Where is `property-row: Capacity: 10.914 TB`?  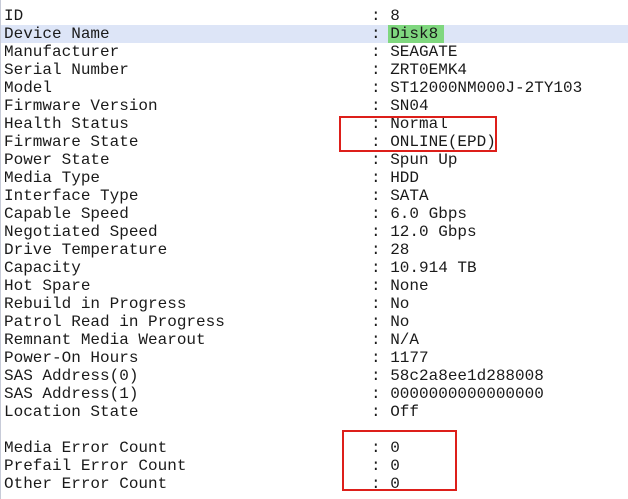
property-row: Capacity: 10.914 TB is located at coordinates (314, 268).